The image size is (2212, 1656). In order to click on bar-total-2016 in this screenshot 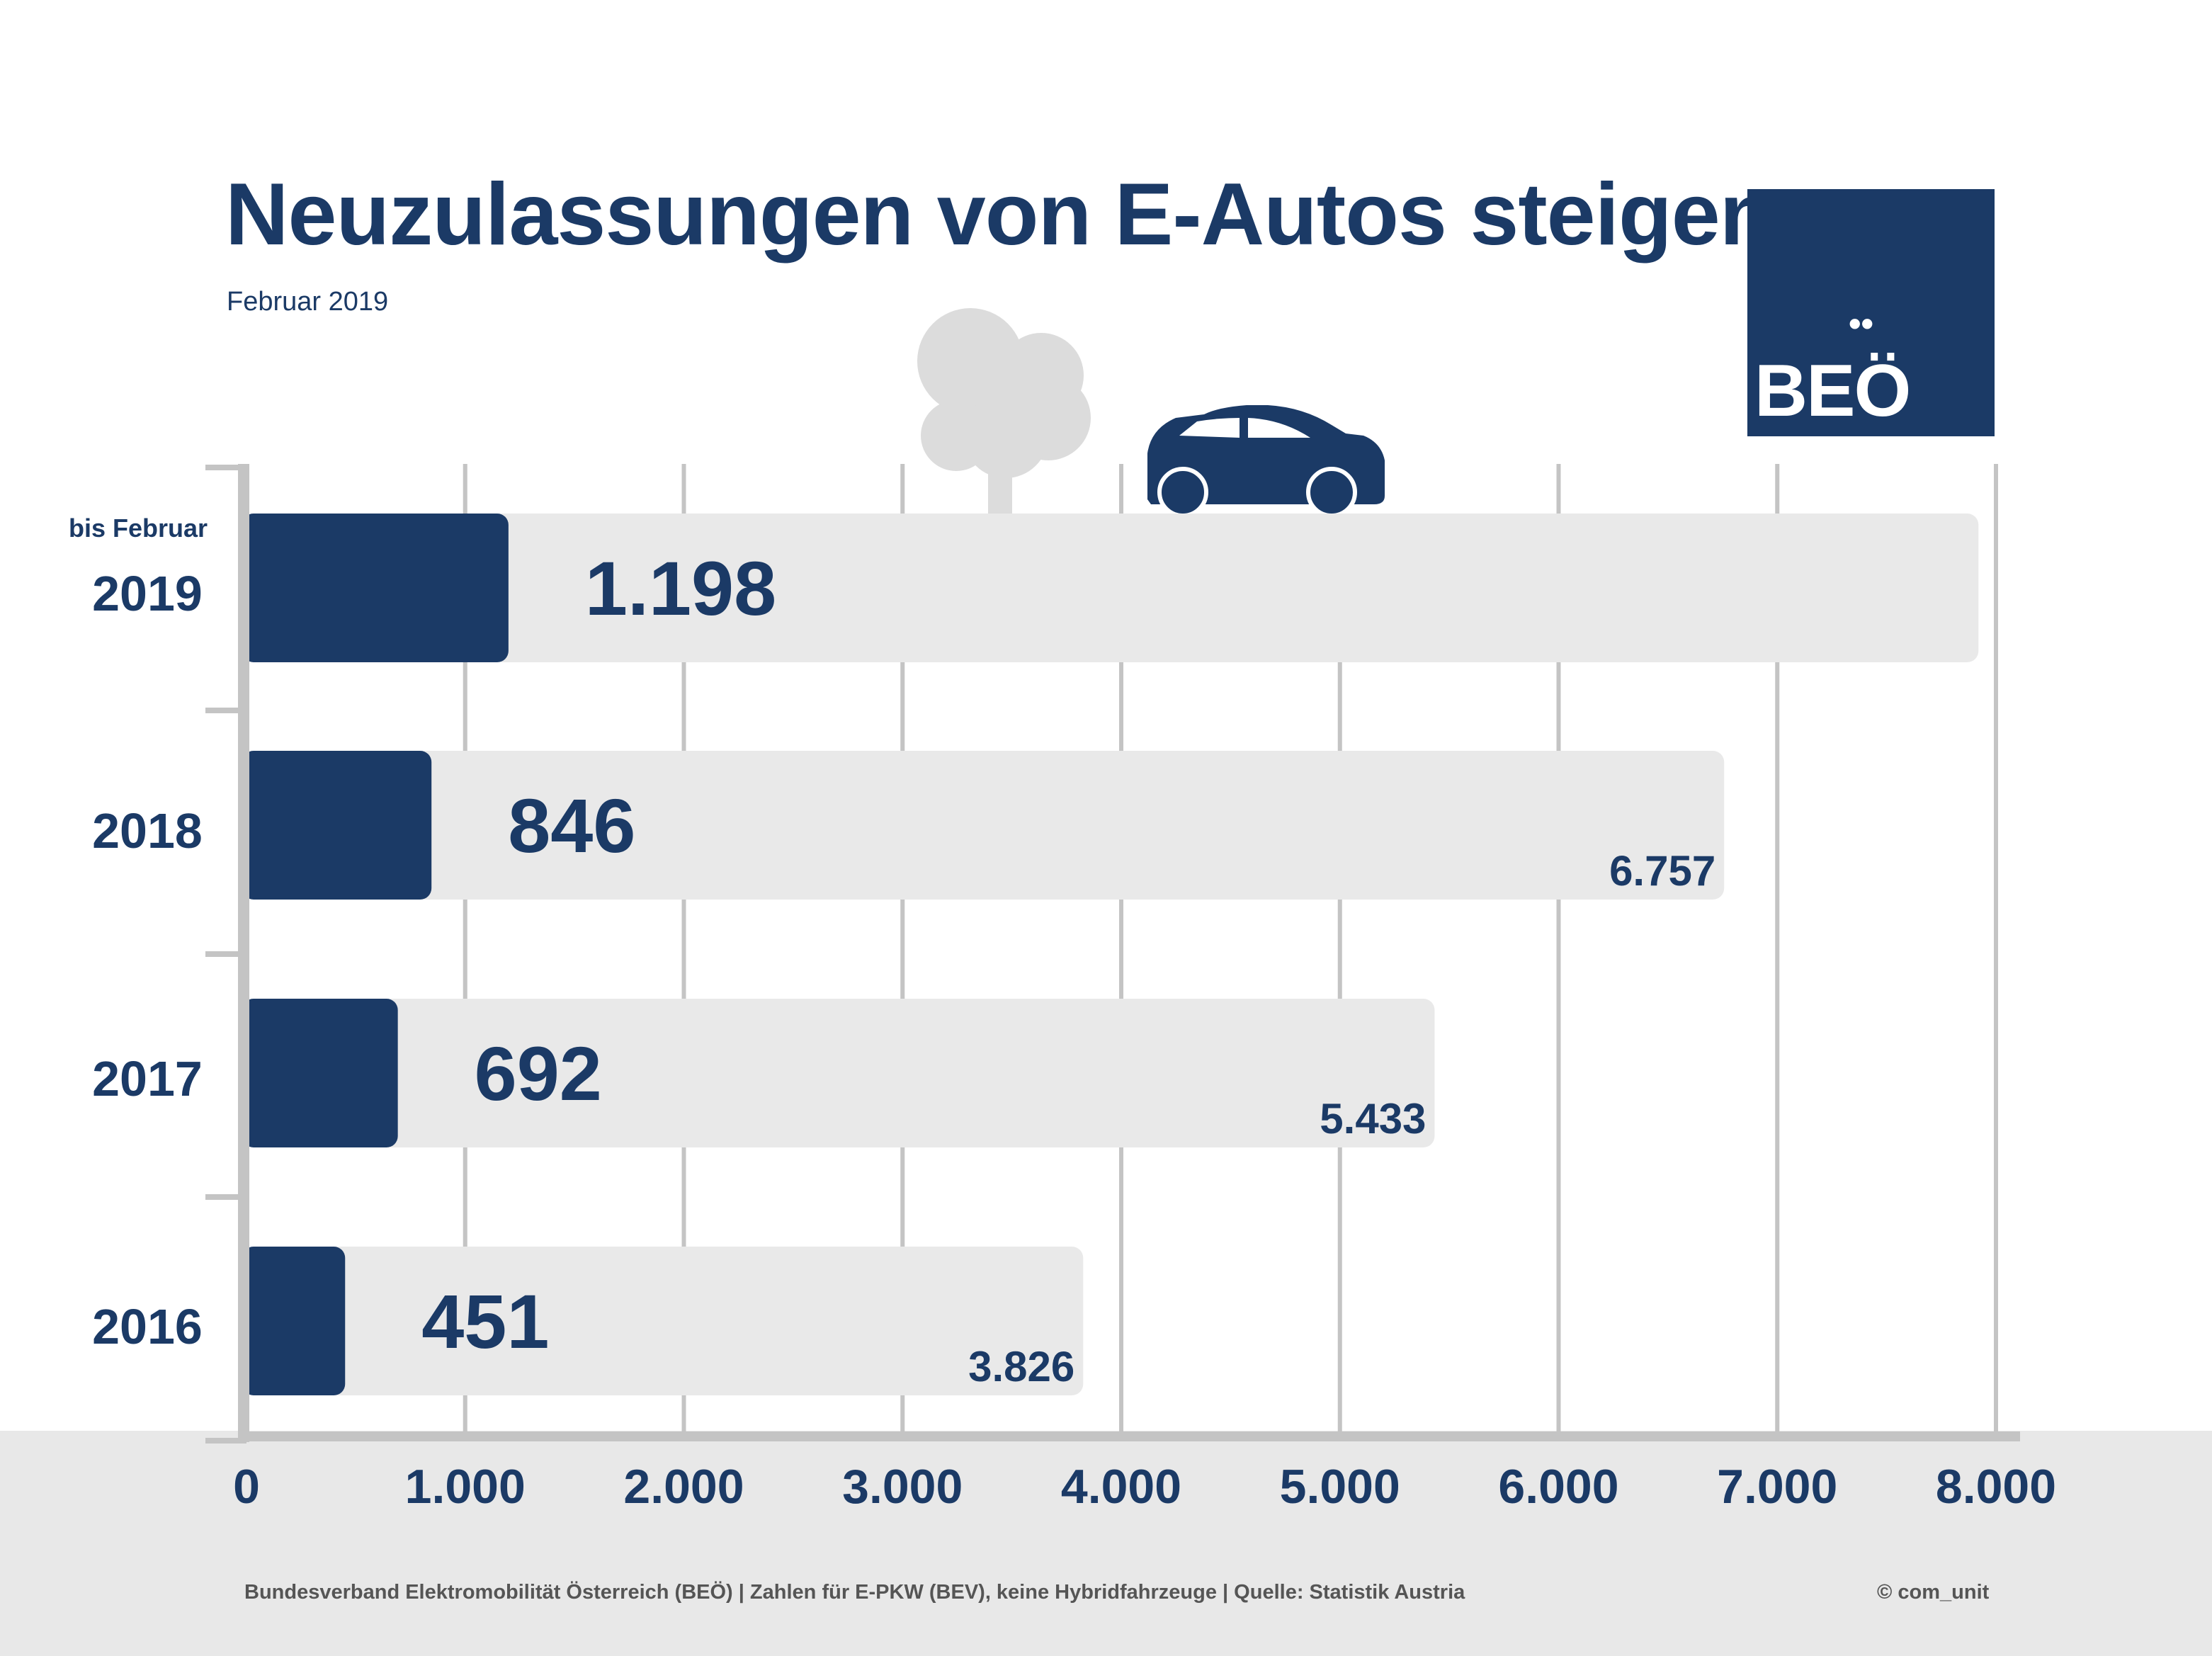, I will do `click(663, 1321)`.